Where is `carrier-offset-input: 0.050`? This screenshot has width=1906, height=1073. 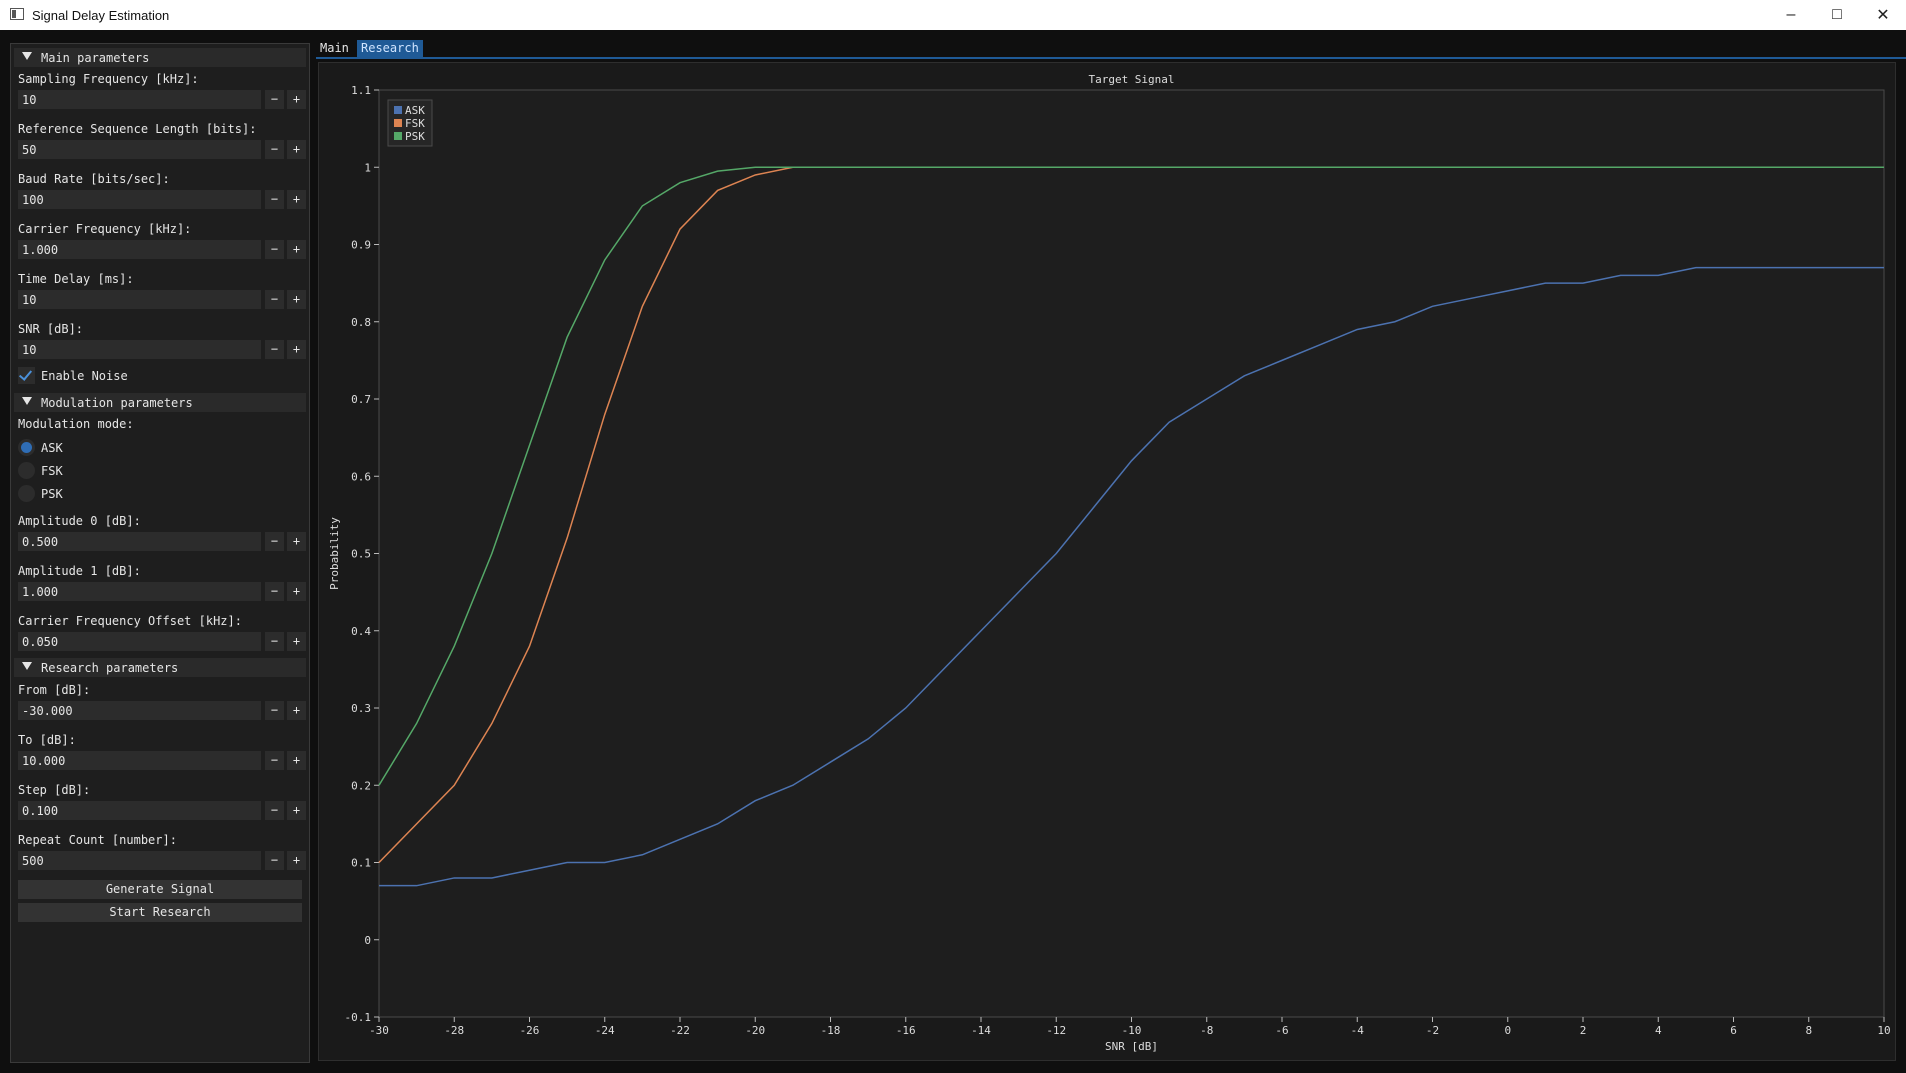
carrier-offset-input: 0.050 is located at coordinates (139, 641).